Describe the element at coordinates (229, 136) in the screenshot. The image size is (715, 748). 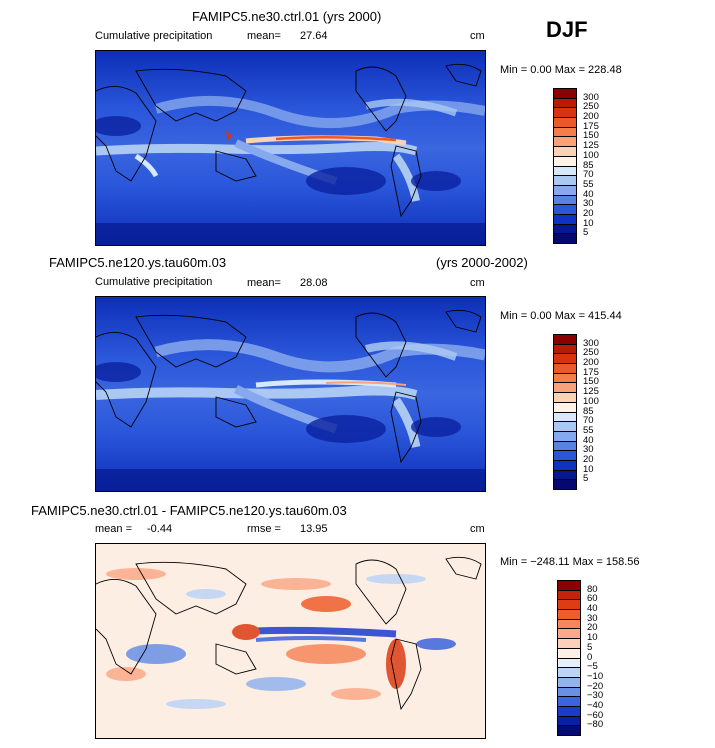
I see `panel1-maritime-max` at that location.